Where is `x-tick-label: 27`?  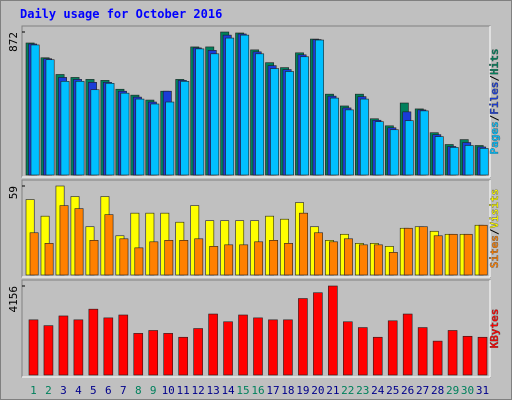 x-tick-label: 27 is located at coordinates (422, 390).